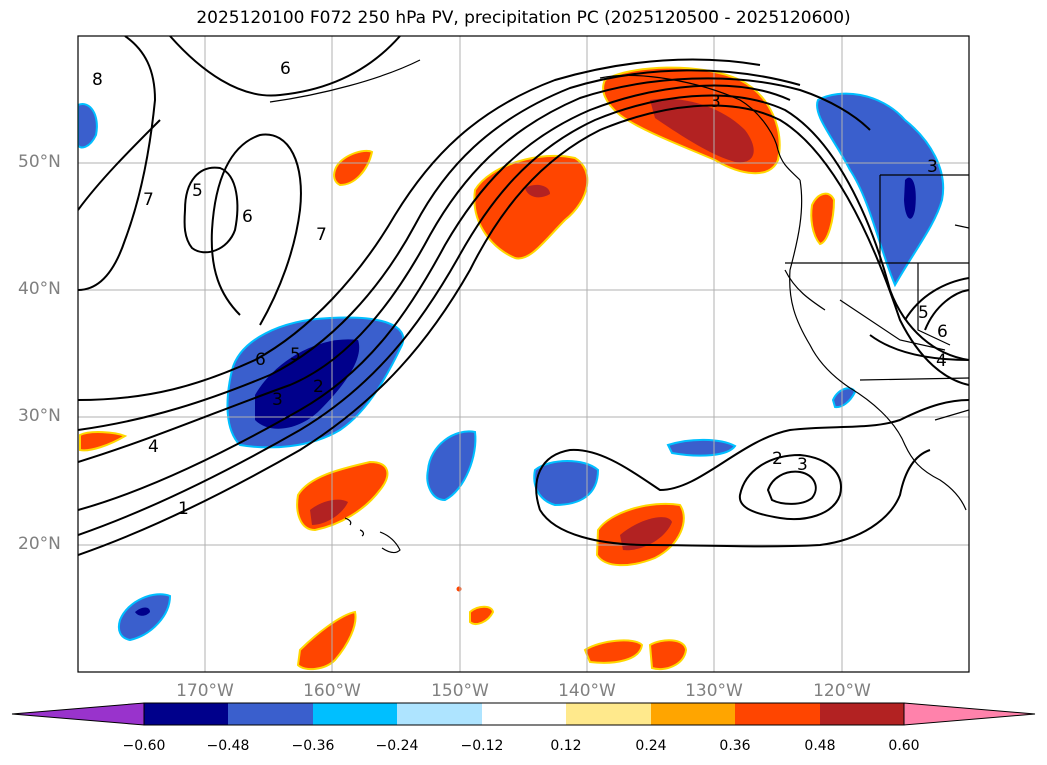  I want to click on precip-pos-dot, so click(459, 589).